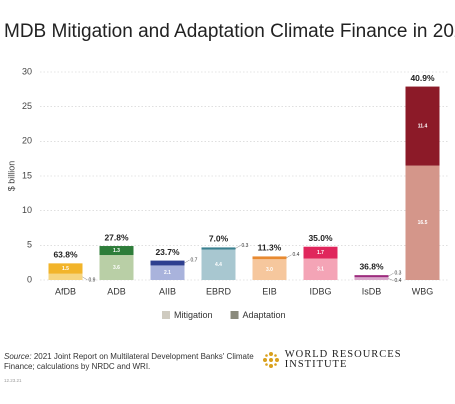 Image resolution: width=455 pixels, height=404 pixels. What do you see at coordinates (27, 106) in the screenshot?
I see `y-tick-label: 25` at bounding box center [27, 106].